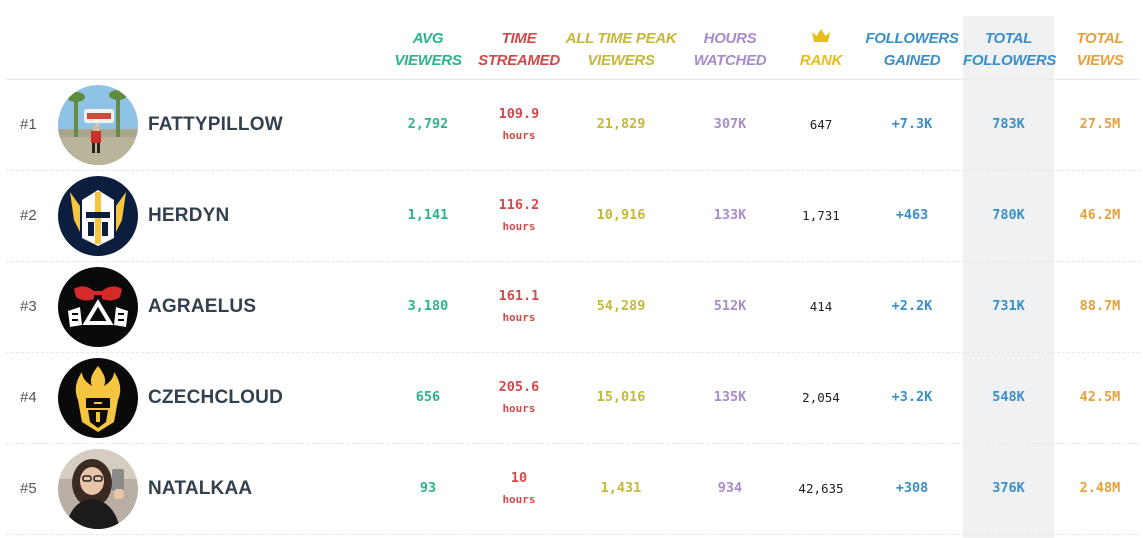 This screenshot has height=538, width=1143. Describe the element at coordinates (1100, 488) in the screenshot. I see `total-views-value: 2.48M` at that location.